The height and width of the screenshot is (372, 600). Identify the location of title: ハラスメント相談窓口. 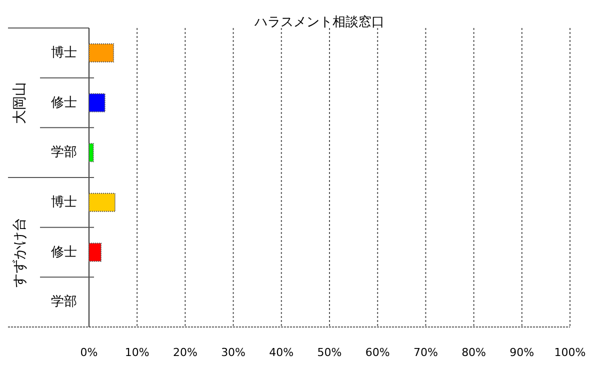
(319, 22).